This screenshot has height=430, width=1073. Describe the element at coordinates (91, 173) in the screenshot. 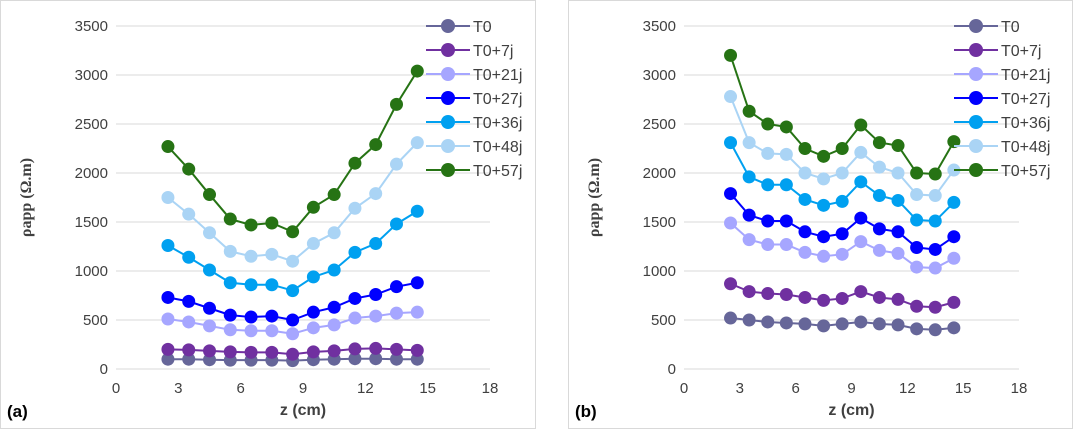

I see `y-tick-label: 2000` at that location.